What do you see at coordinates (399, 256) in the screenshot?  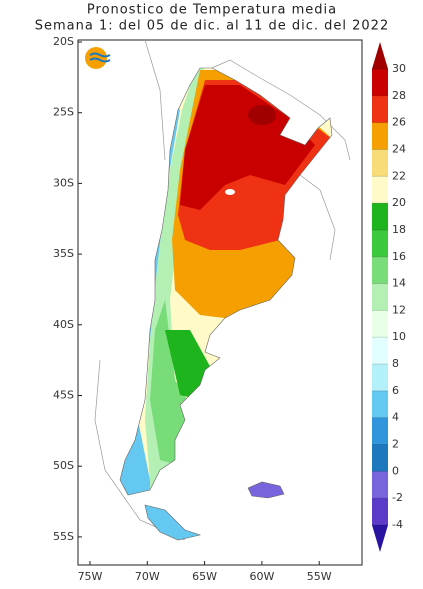 I see `colorbar-label: 16` at bounding box center [399, 256].